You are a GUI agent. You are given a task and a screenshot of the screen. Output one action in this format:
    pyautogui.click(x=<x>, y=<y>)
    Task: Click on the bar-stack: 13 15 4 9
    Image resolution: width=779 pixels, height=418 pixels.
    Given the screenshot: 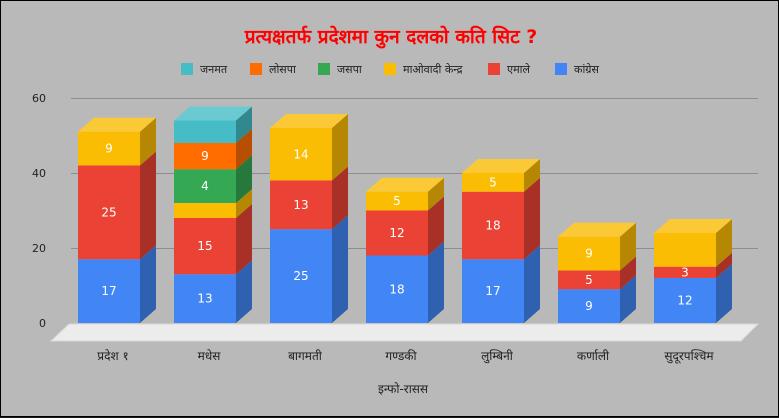 What is the action you would take?
    pyautogui.click(x=213, y=214)
    